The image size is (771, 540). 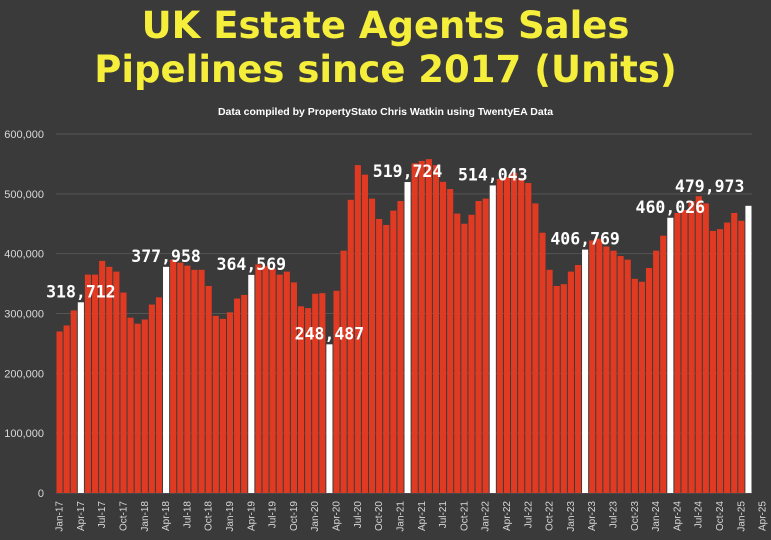 I want to click on x-tick-label: Jan-24, so click(x=656, y=516).